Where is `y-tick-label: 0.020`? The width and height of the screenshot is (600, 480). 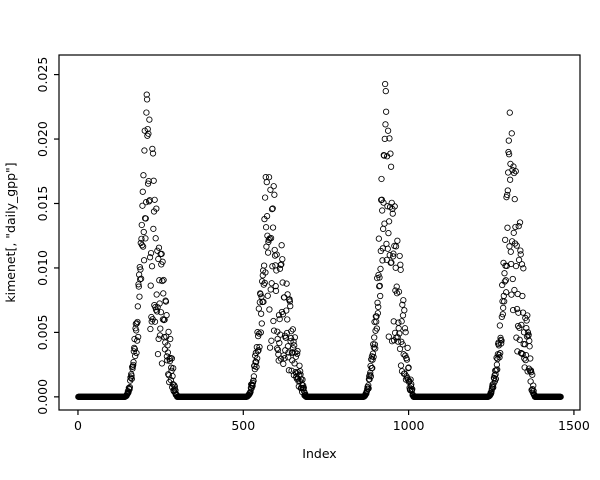
y-tick-label: 0.020 is located at coordinates (42, 139).